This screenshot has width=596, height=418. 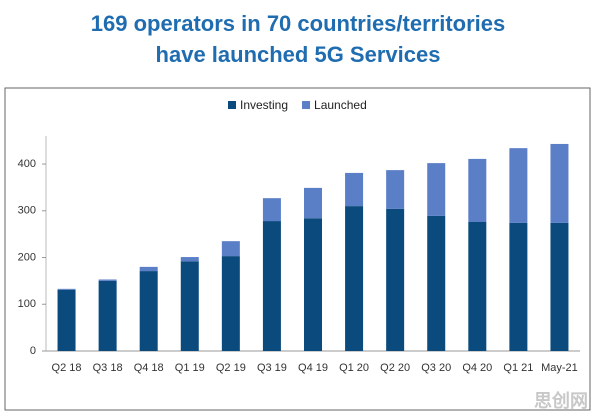 I want to click on x-tick-label: Q3 20, so click(x=436, y=368).